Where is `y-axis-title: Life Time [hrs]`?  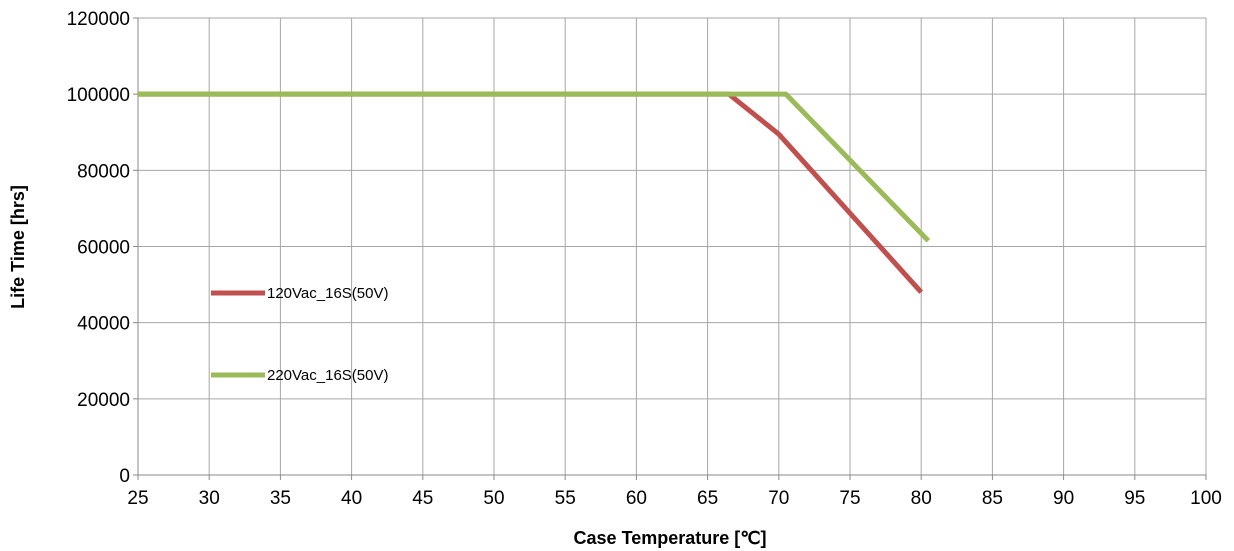
y-axis-title: Life Time [hrs] is located at coordinates (18, 247).